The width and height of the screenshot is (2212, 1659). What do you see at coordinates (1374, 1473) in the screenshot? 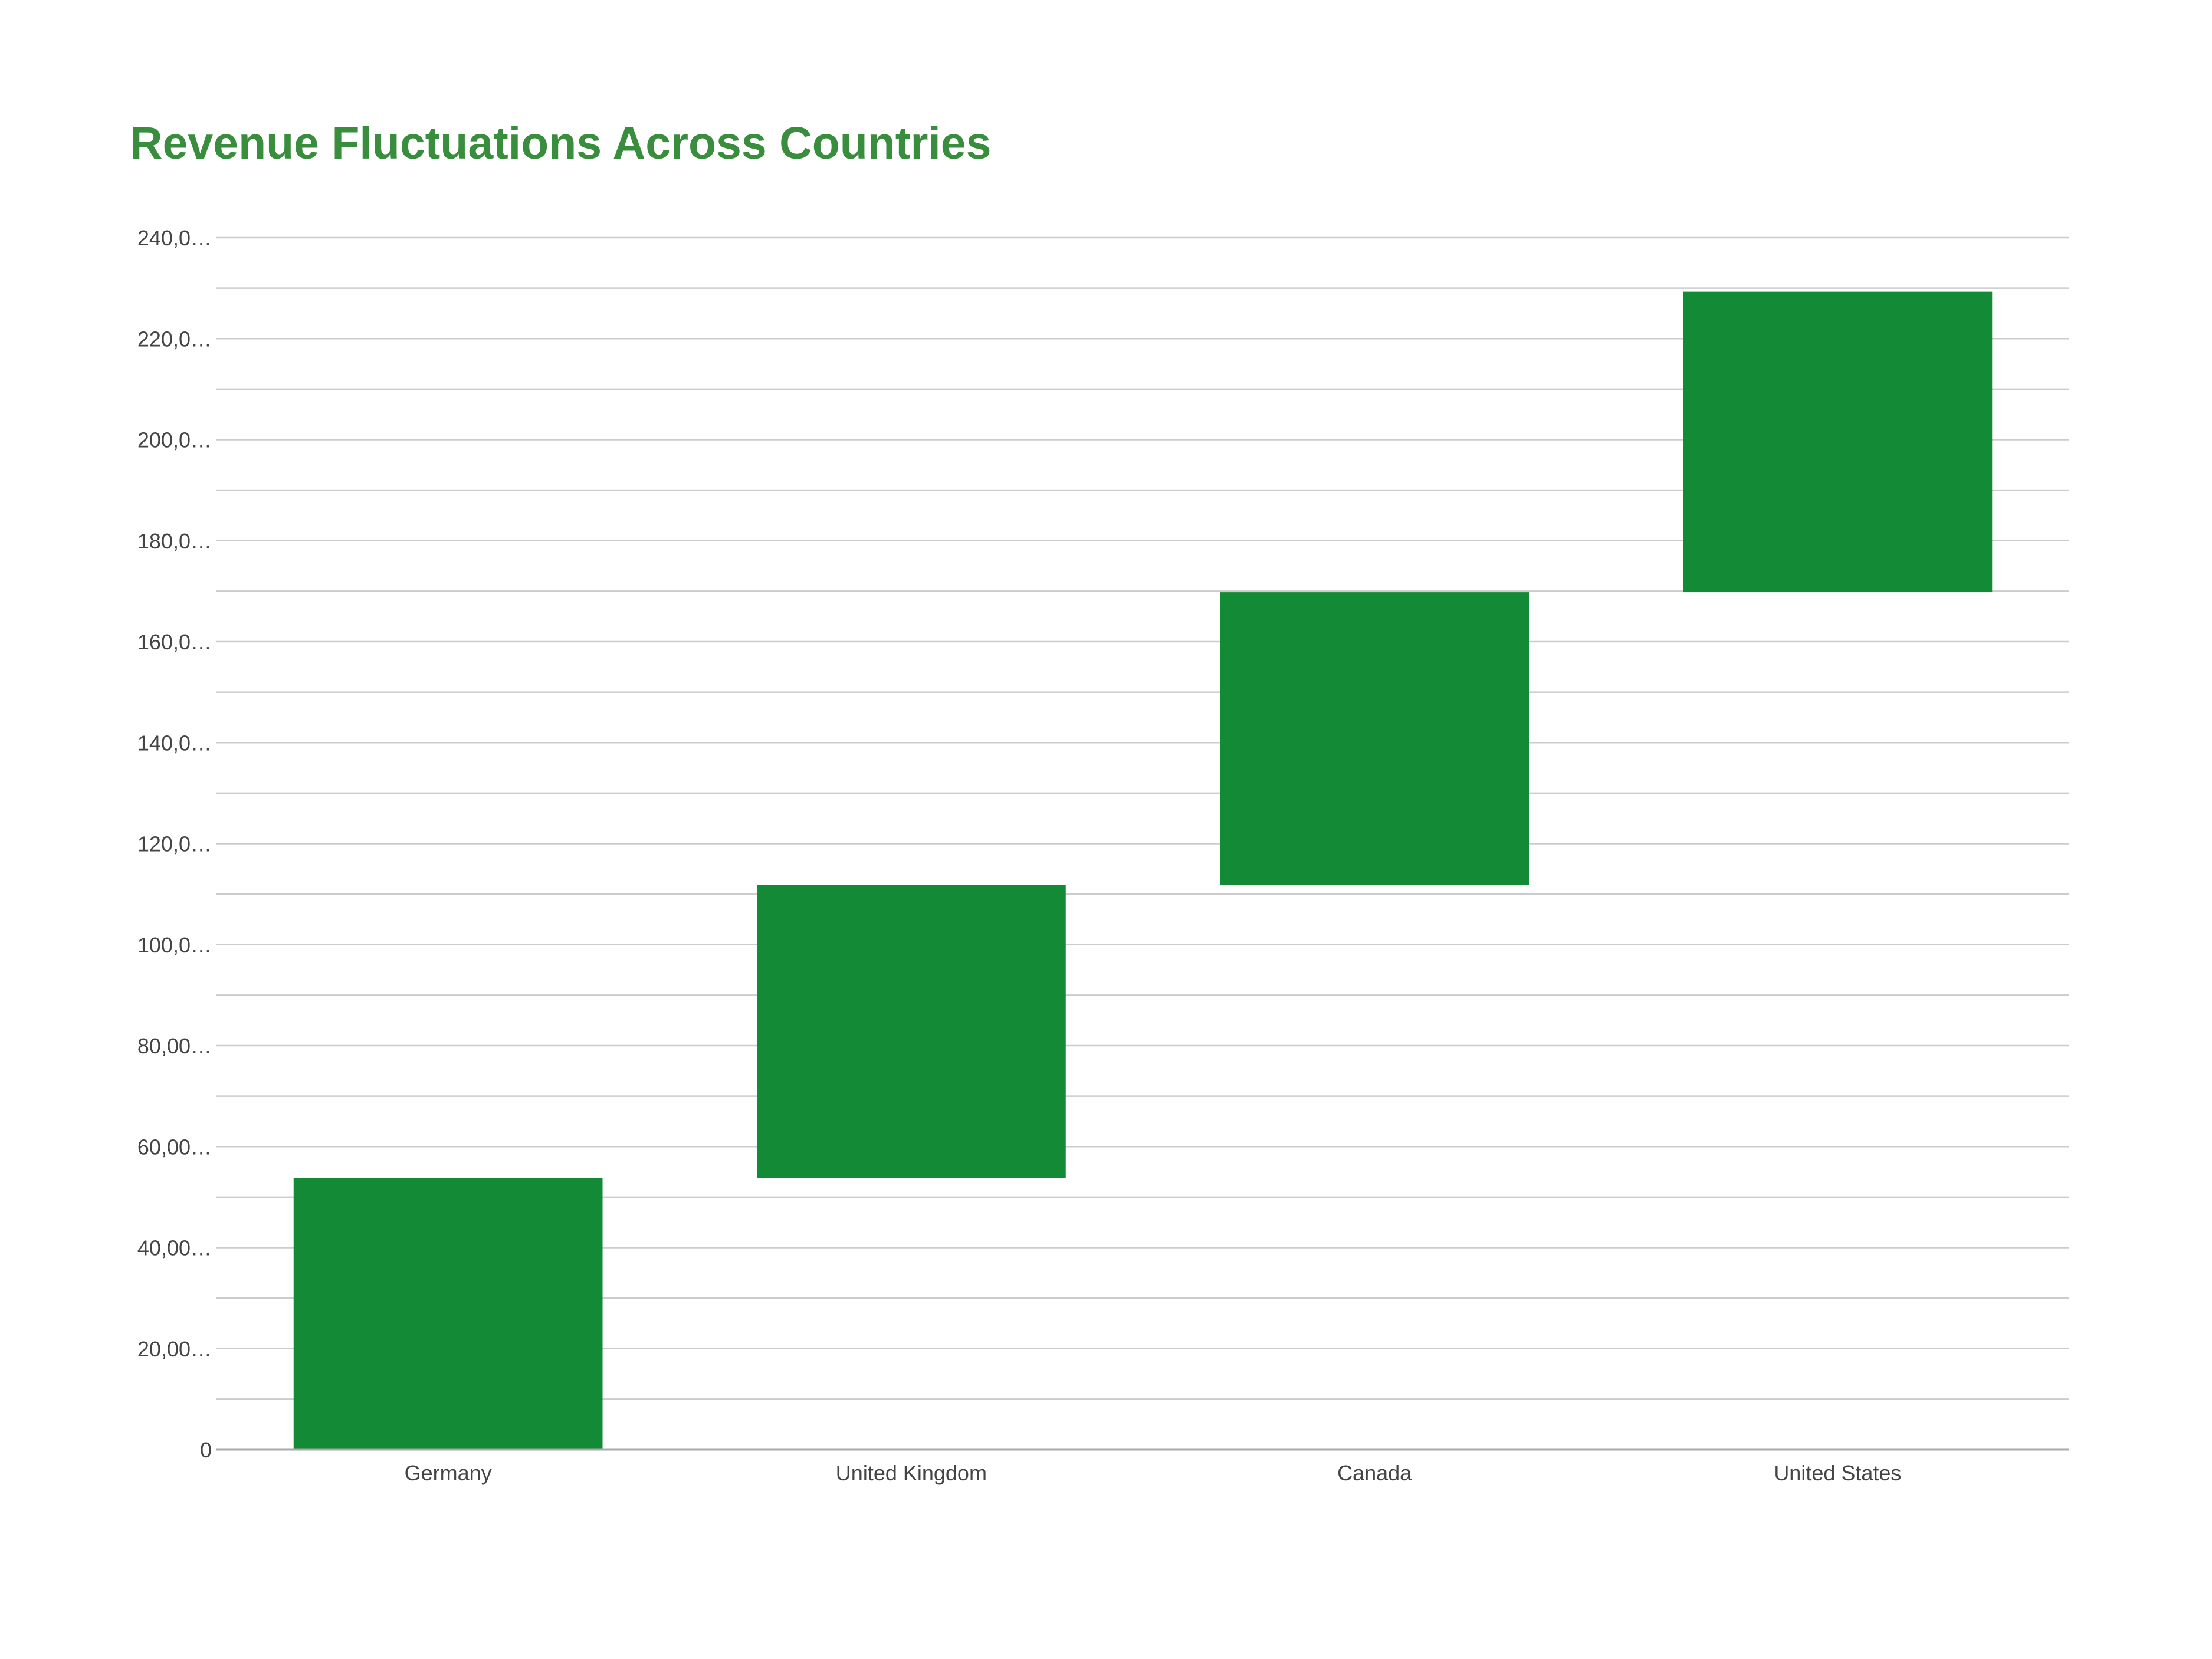
I see `x-tick-label: Canada` at bounding box center [1374, 1473].